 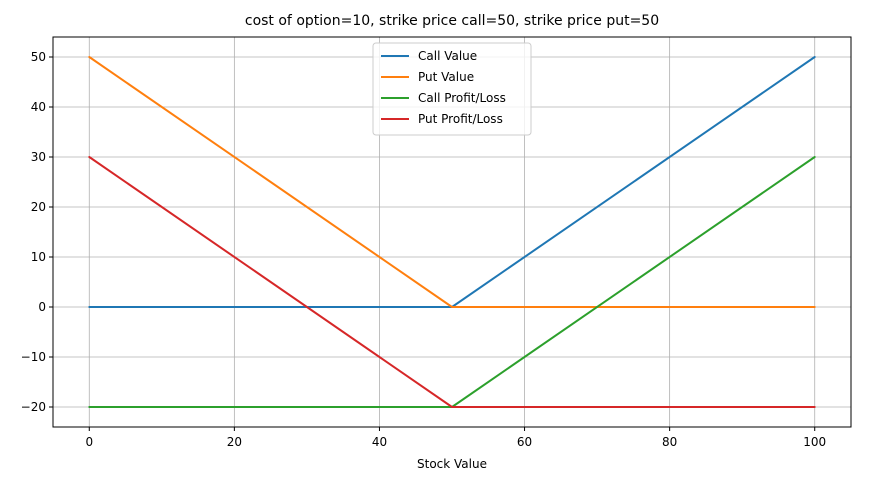 What do you see at coordinates (234, 442) in the screenshot?
I see `x-tick-label: 20` at bounding box center [234, 442].